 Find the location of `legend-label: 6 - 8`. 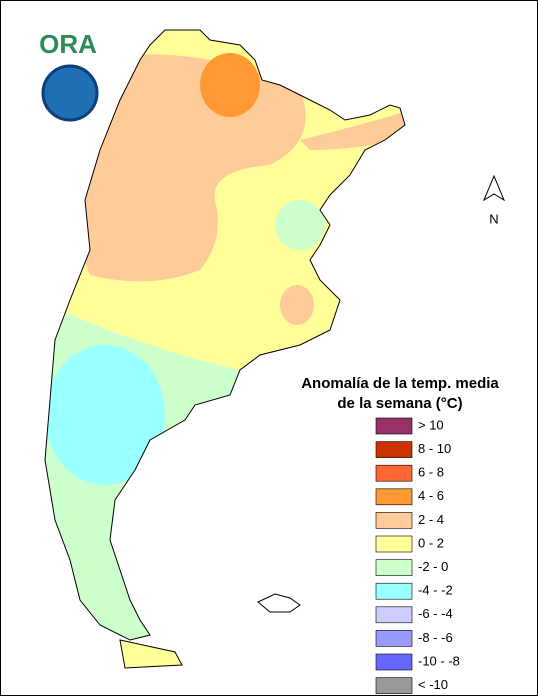

legend-label: 6 - 8 is located at coordinates (431, 472).